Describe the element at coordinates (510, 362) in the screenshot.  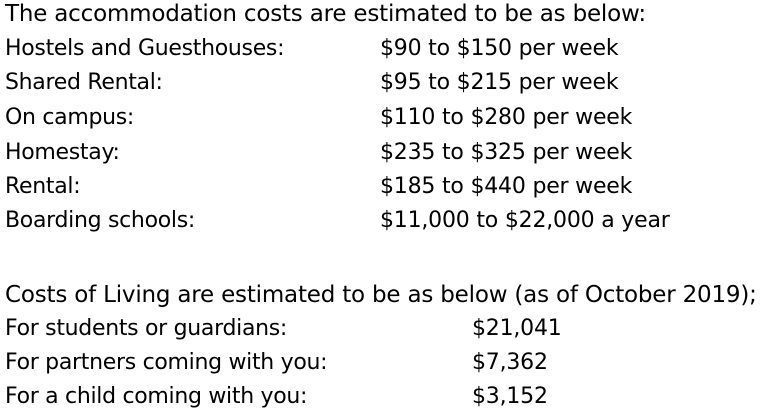
I see `living-cost: $7,362` at that location.